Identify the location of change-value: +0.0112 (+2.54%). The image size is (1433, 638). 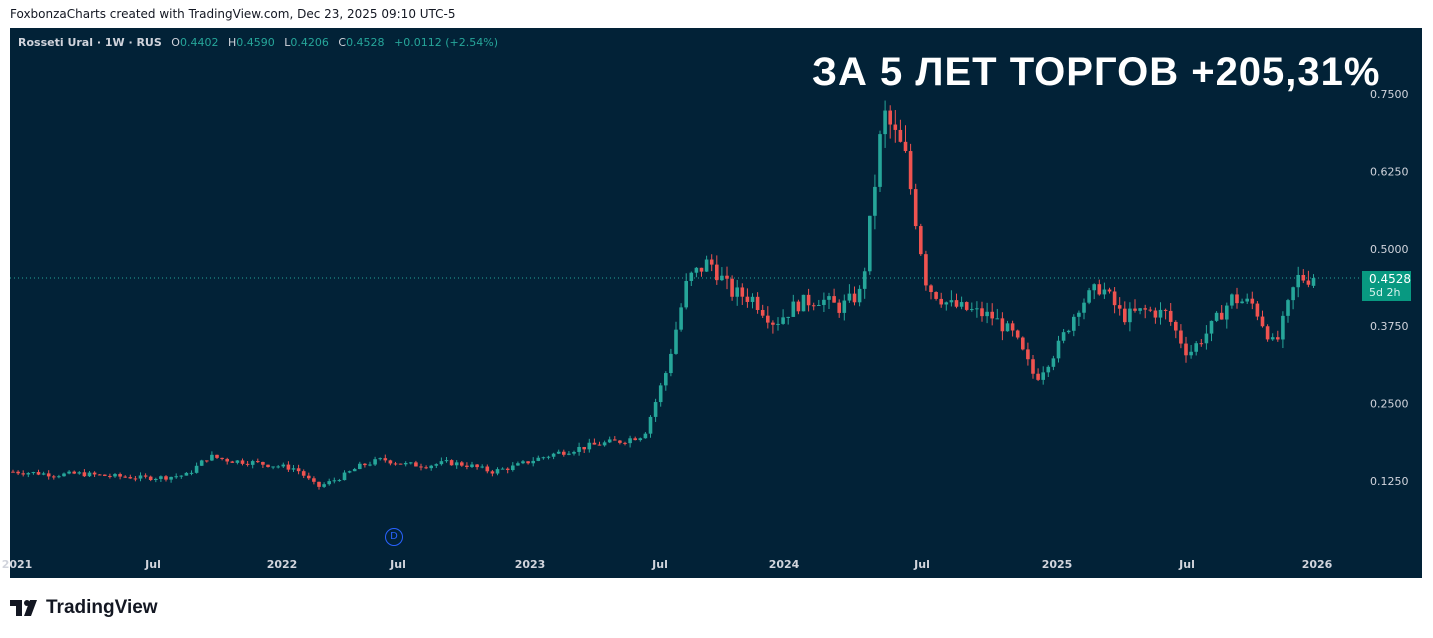
(446, 42).